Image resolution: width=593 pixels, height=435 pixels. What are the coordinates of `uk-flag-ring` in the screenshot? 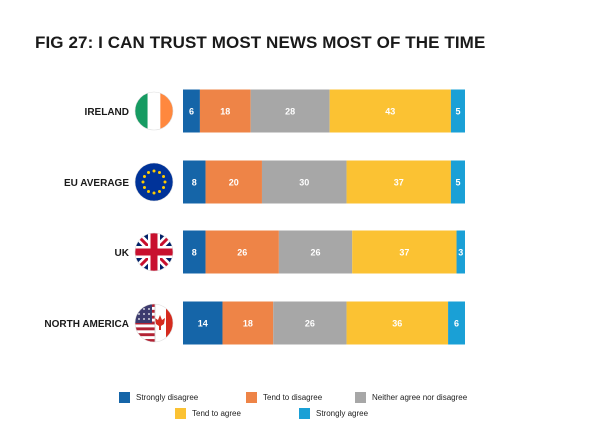 It's located at (154, 252).